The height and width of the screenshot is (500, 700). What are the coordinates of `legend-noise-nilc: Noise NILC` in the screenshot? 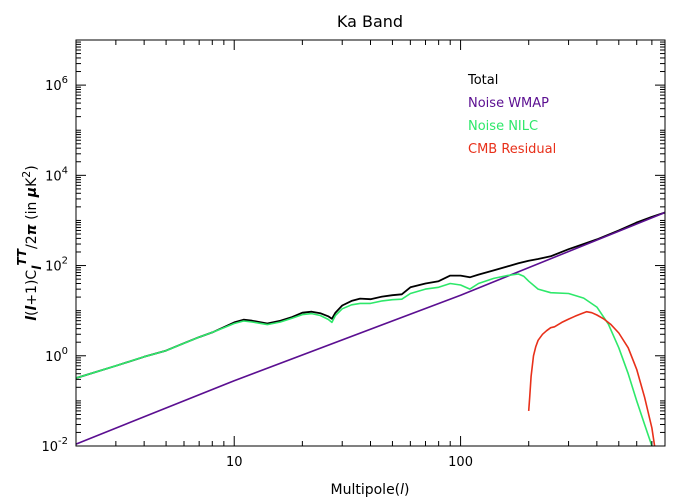 It's located at (503, 126).